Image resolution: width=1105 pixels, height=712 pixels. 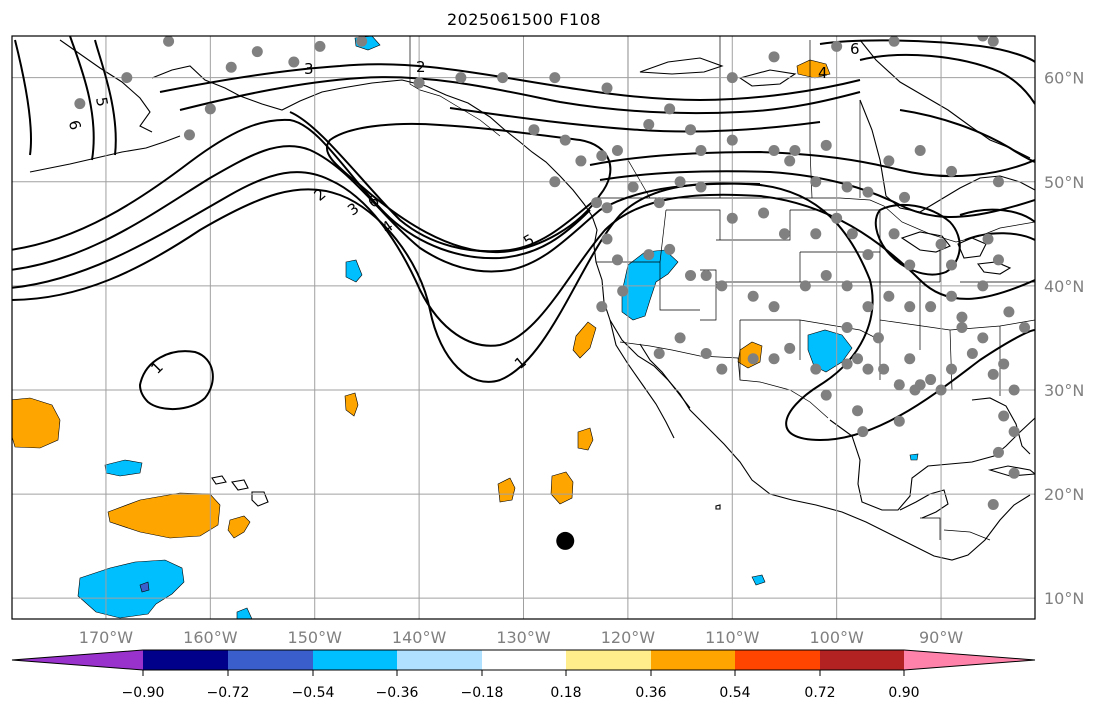 What do you see at coordinates (397, 693) in the screenshot?
I see `colorbar-tick-label: −0.36` at bounding box center [397, 693].